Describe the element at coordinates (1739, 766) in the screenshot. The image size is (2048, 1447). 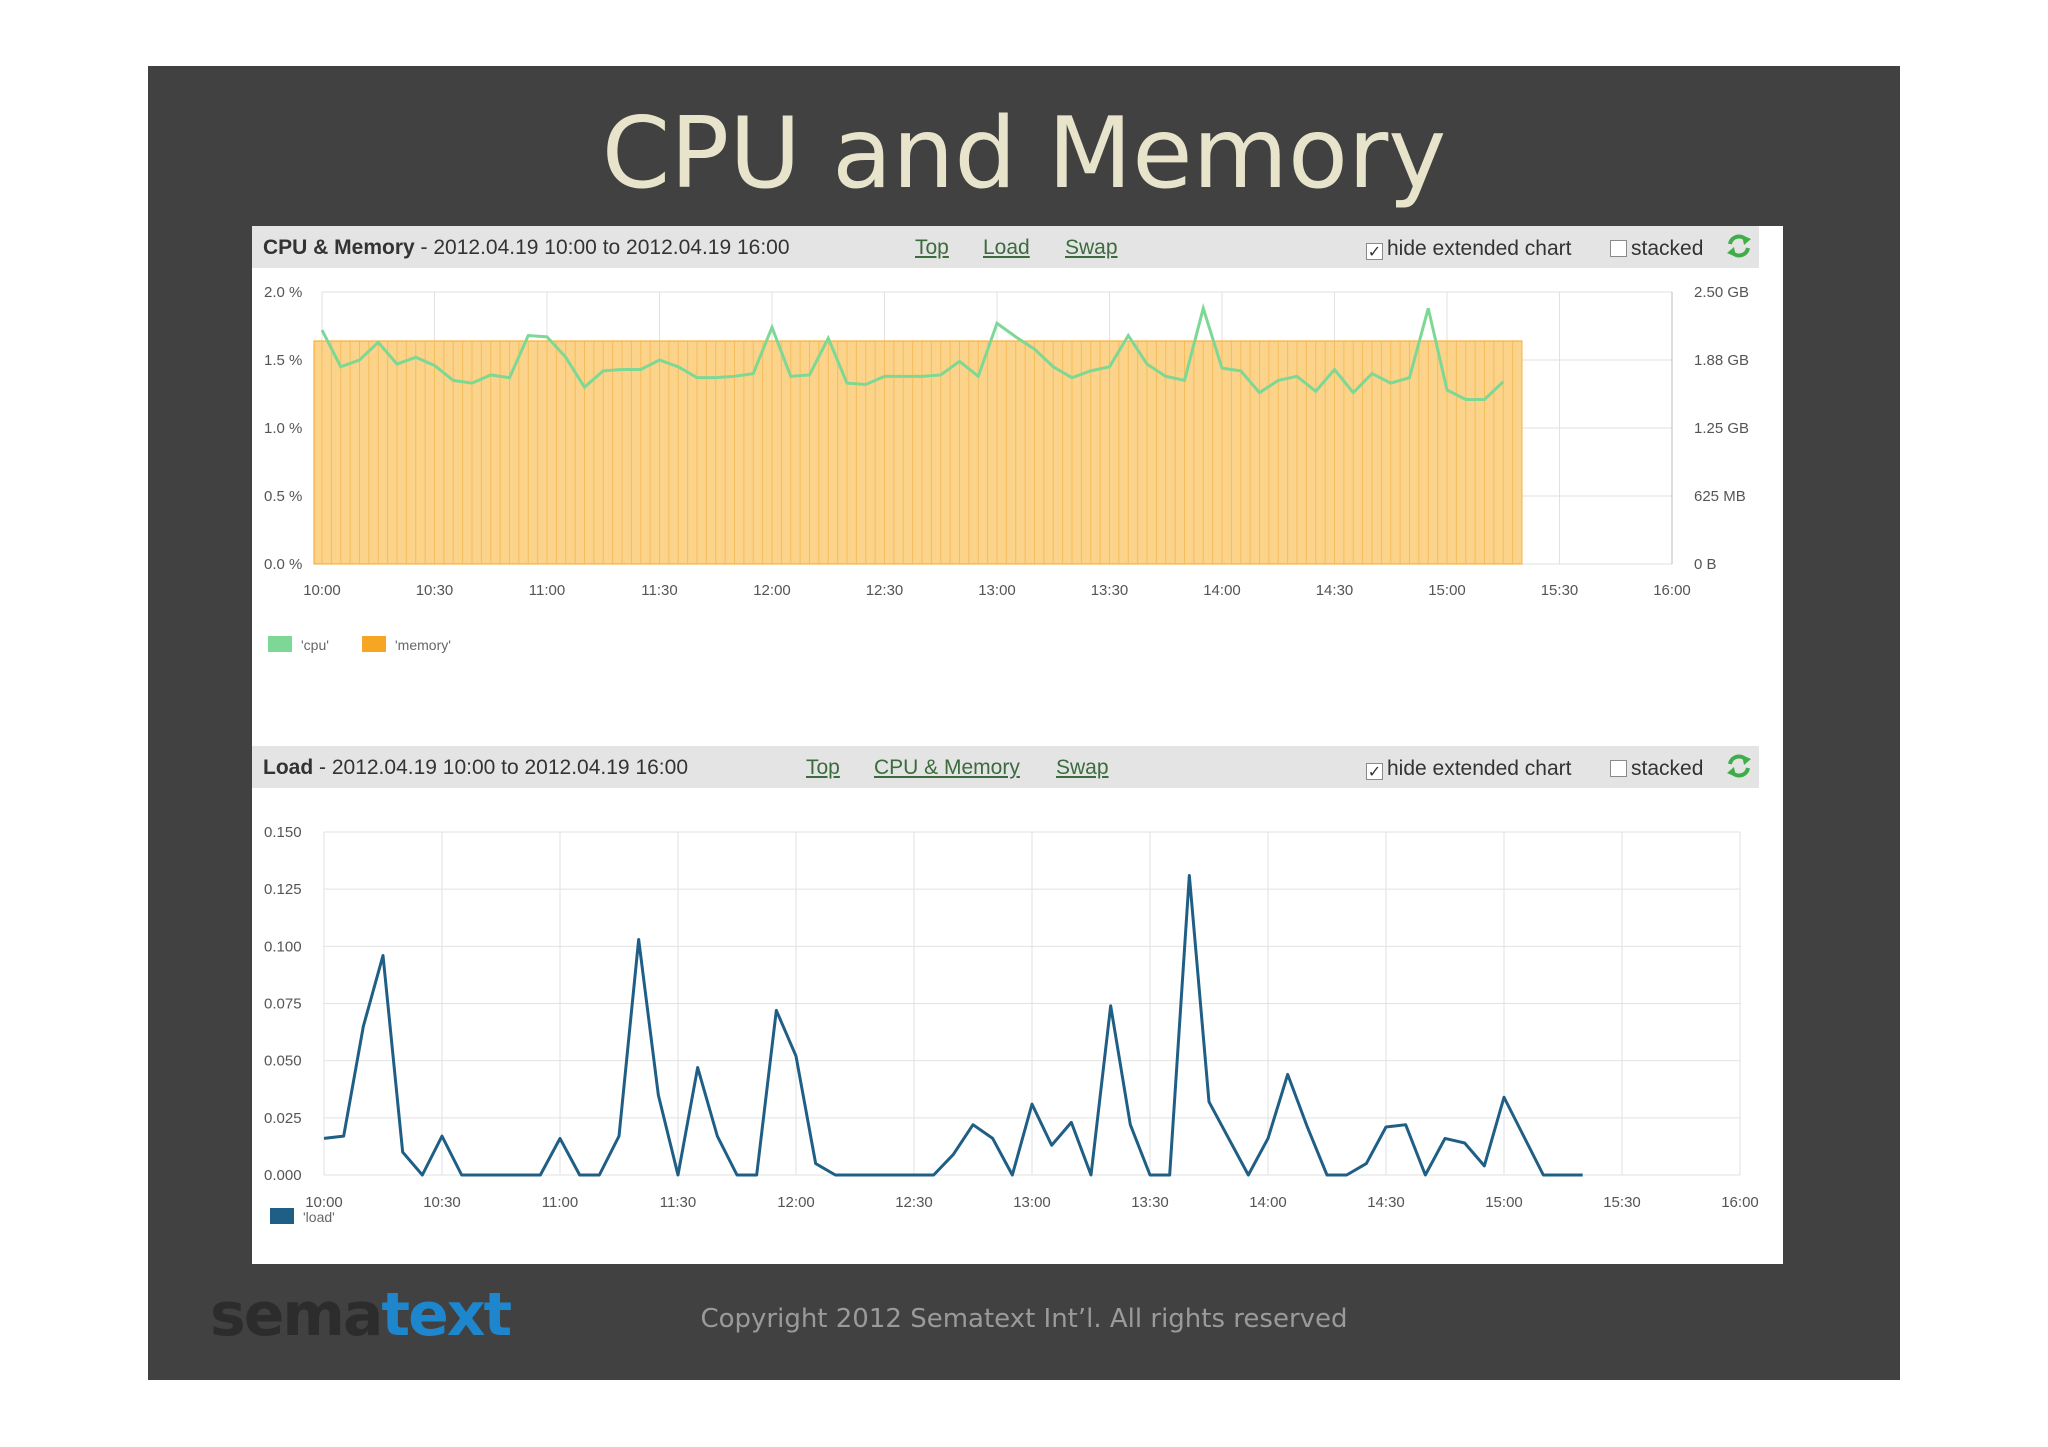
I see `load-refresh-icon` at that location.